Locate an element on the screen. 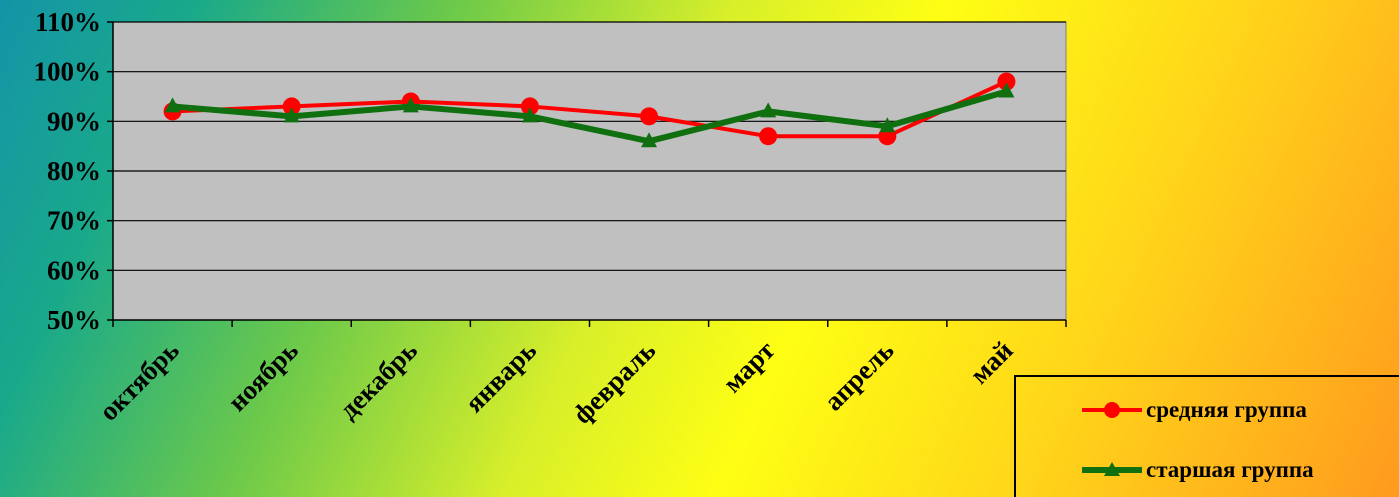 The width and height of the screenshot is (1399, 497). y-axis-ticks: 50% 60% 70% 80% 90% 100% 110% is located at coordinates (73, 171).